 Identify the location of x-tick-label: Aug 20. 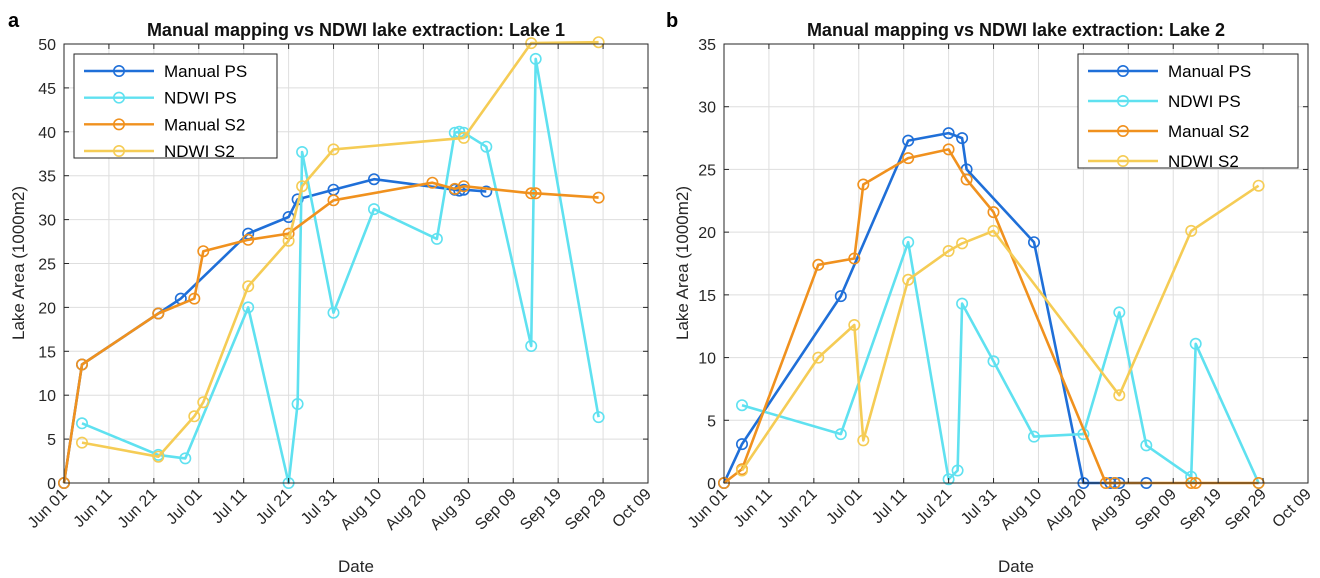
(1066, 510).